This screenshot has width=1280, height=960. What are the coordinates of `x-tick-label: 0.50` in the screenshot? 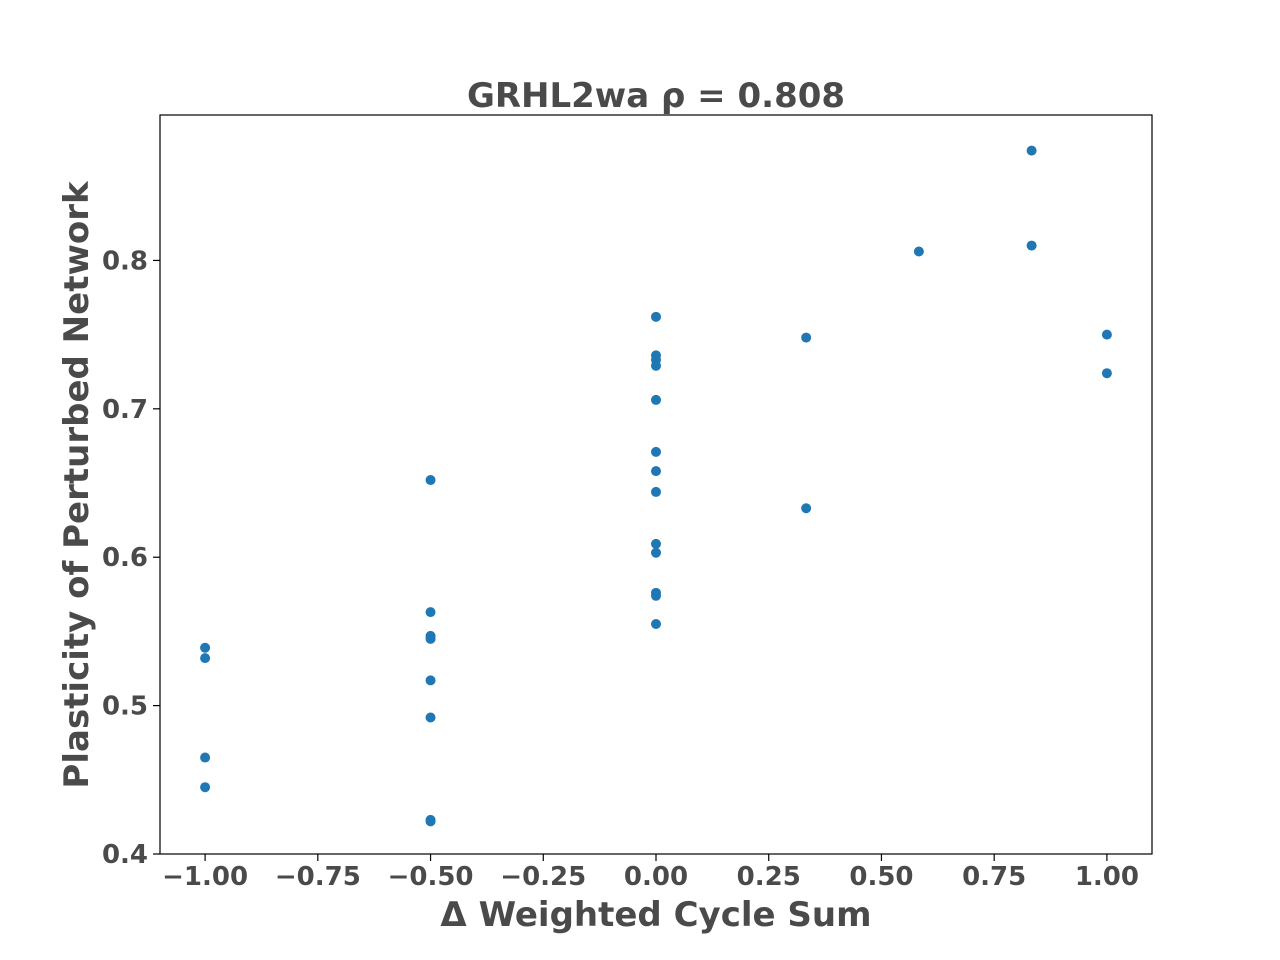 It's located at (881, 877).